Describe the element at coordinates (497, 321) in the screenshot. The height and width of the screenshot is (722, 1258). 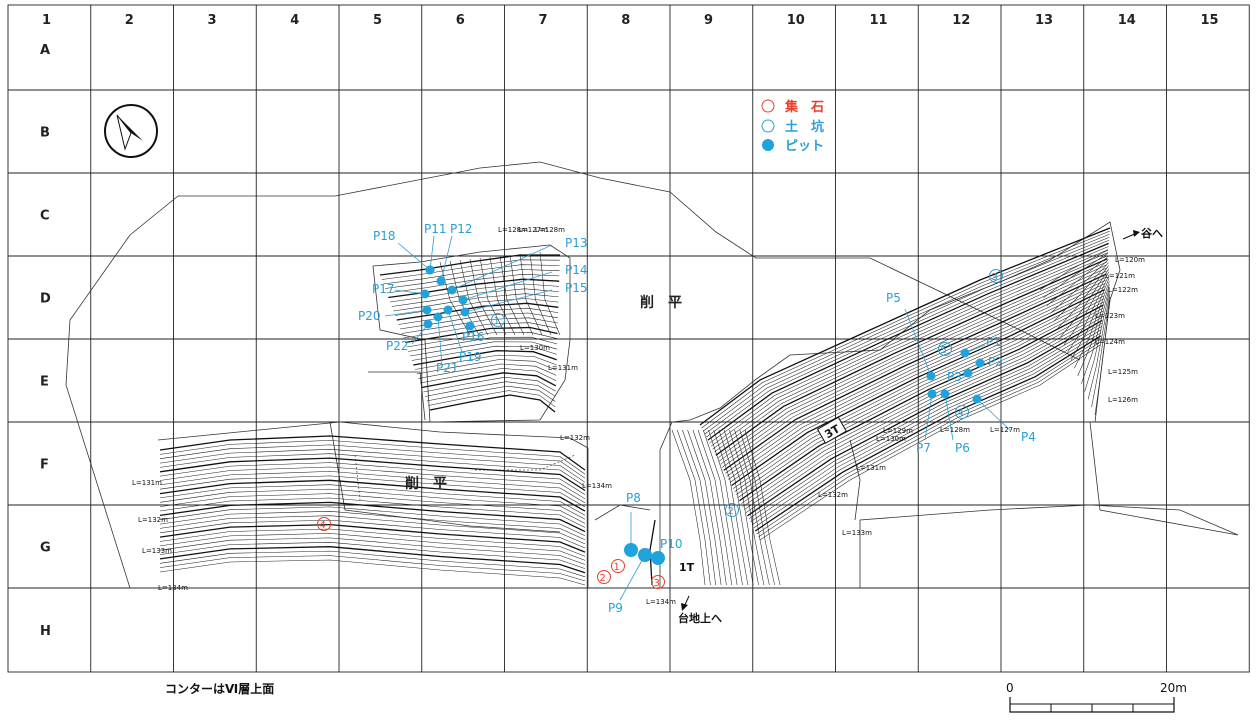
I see `doko-number: 1` at that location.